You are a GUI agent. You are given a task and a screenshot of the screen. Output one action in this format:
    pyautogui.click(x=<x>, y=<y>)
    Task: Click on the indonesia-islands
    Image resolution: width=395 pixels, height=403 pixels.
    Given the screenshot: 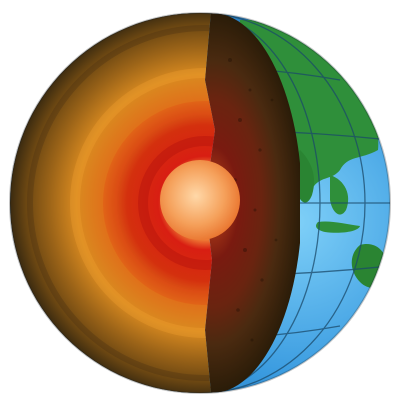 What is the action you would take?
    pyautogui.click(x=338, y=227)
    